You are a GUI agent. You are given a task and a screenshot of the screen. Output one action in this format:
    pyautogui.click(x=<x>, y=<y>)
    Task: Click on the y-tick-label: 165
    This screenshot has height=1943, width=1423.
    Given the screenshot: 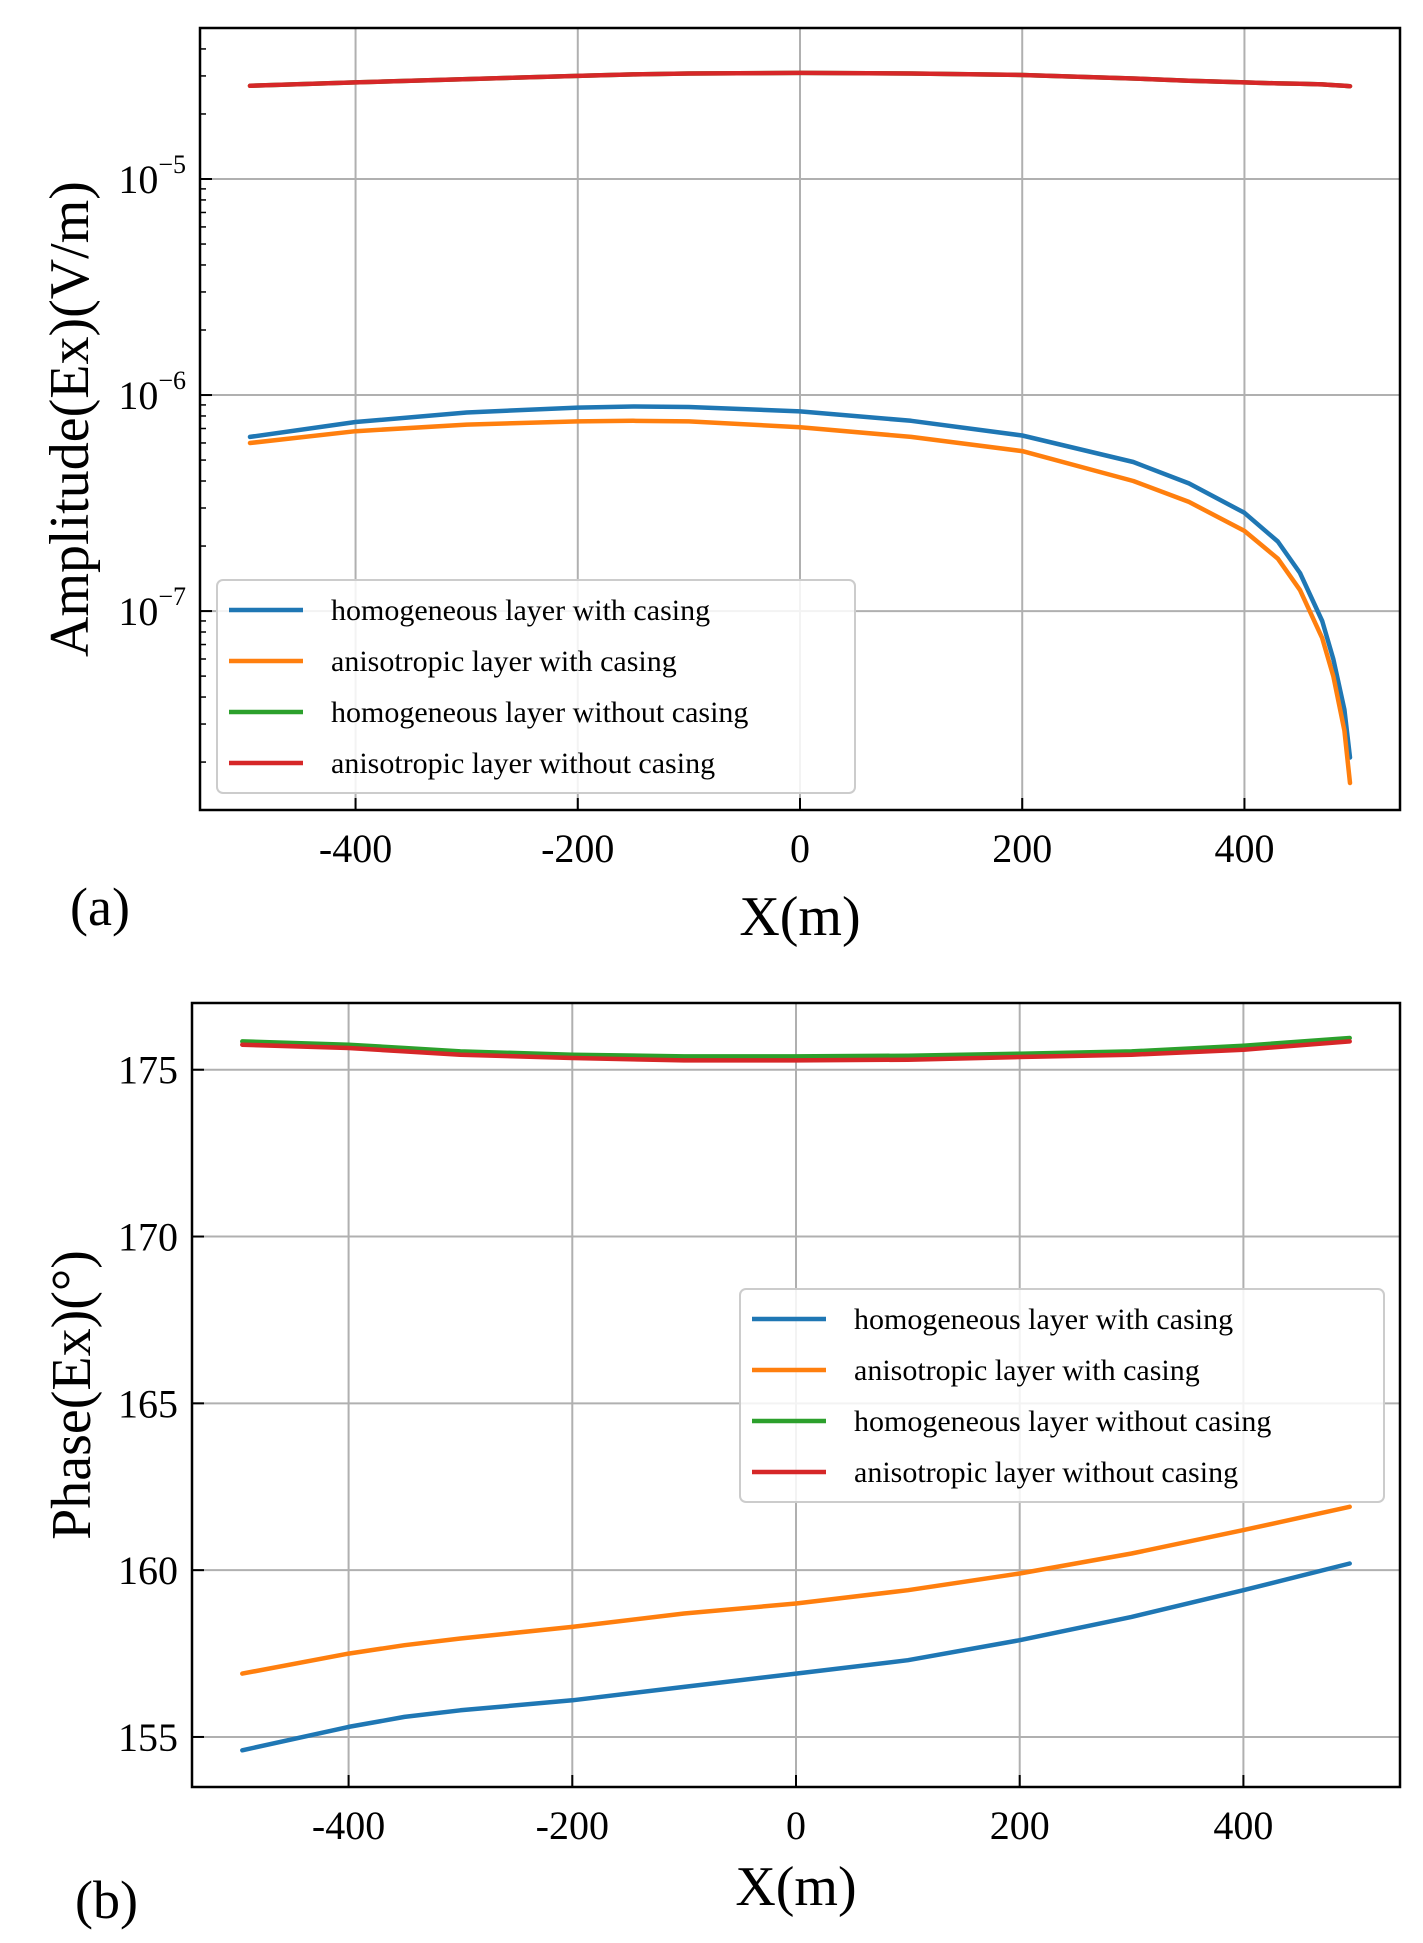 What is the action you would take?
    pyautogui.click(x=148, y=1403)
    